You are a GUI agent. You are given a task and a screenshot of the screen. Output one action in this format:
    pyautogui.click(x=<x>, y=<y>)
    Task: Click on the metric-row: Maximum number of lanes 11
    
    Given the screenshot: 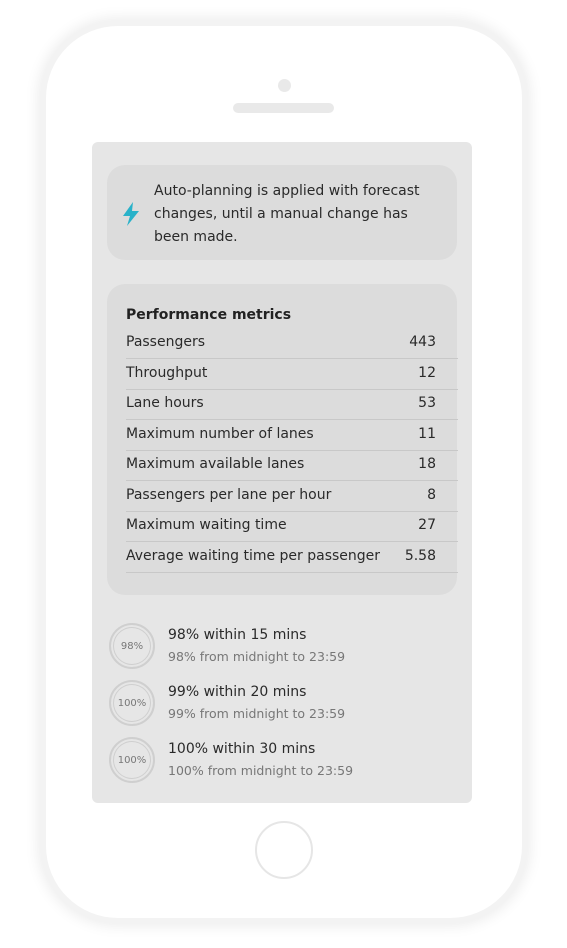 What is the action you would take?
    pyautogui.click(x=292, y=435)
    